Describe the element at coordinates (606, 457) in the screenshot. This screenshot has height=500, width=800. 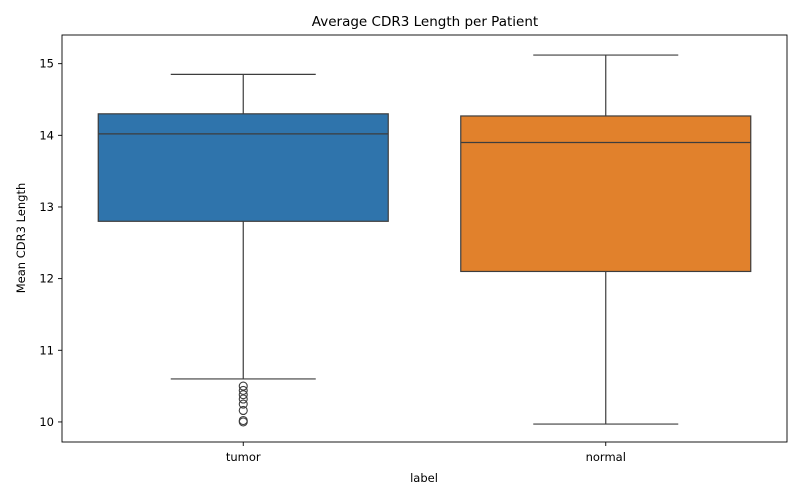
I see `x-tick-label: normal` at that location.